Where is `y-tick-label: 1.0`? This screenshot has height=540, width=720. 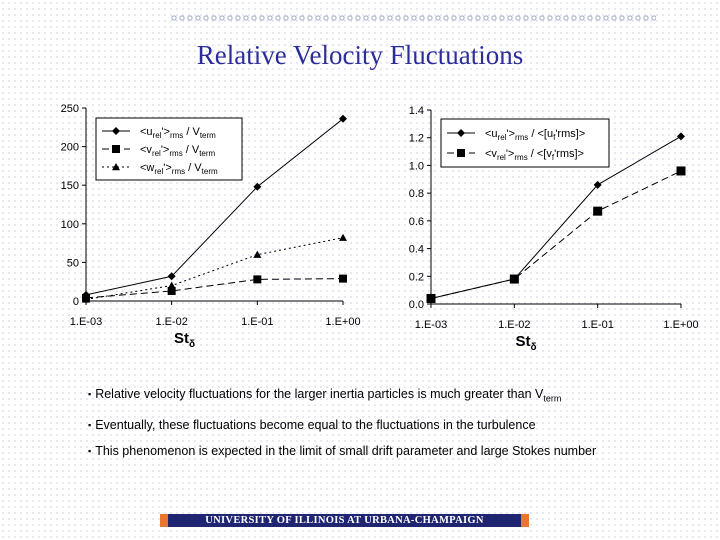
y-tick-label: 1.0 is located at coordinates (416, 166).